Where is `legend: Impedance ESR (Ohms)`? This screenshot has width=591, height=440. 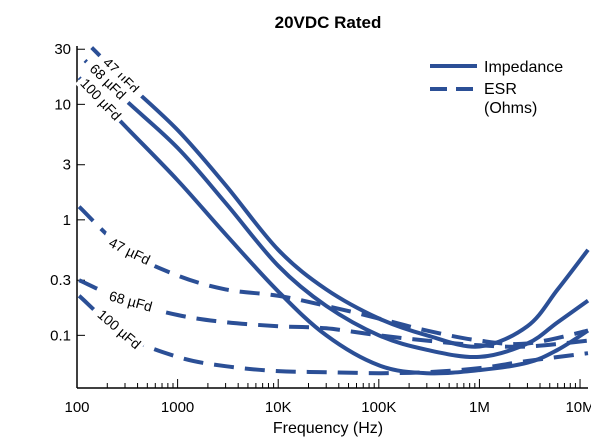 legend: Impedance ESR (Ohms) is located at coordinates (496, 88).